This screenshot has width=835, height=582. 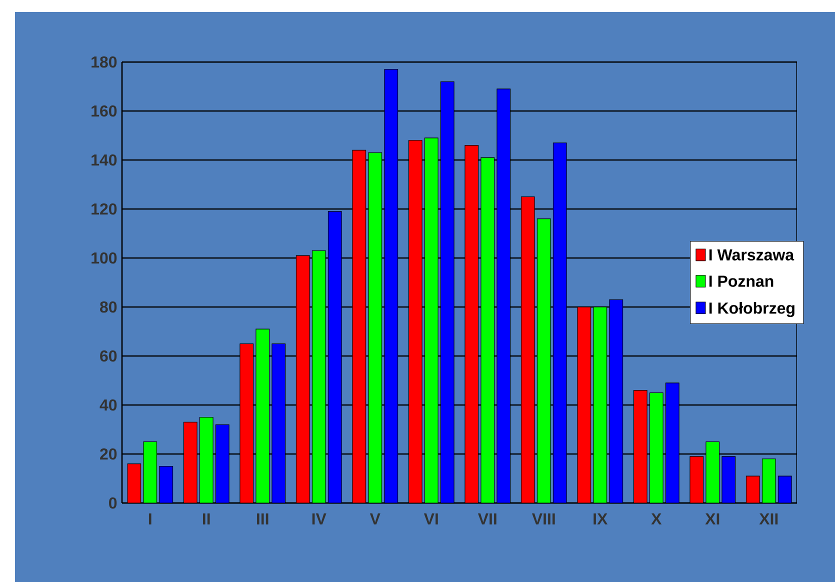 What do you see at coordinates (375, 518) in the screenshot?
I see `x-tick-label: V` at bounding box center [375, 518].